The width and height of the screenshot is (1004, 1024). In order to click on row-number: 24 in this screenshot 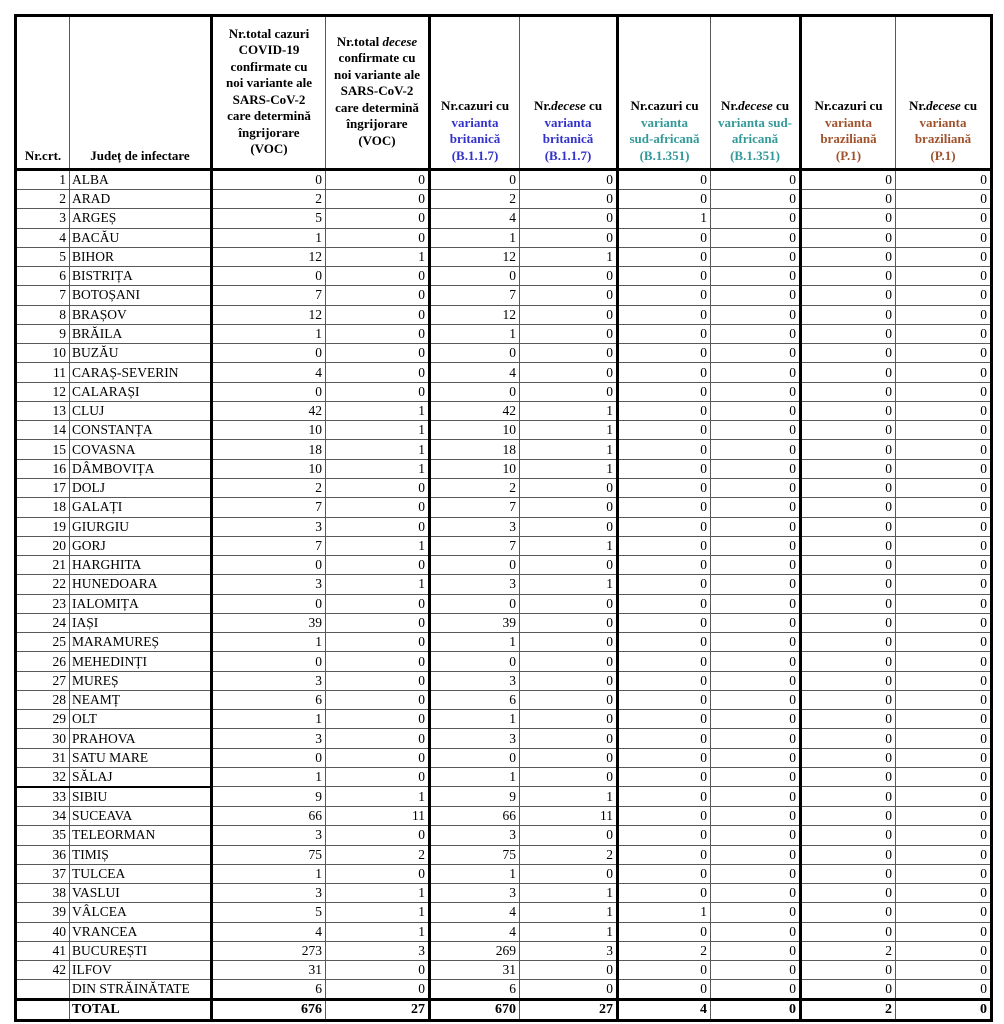, I will do `click(42, 623)`.